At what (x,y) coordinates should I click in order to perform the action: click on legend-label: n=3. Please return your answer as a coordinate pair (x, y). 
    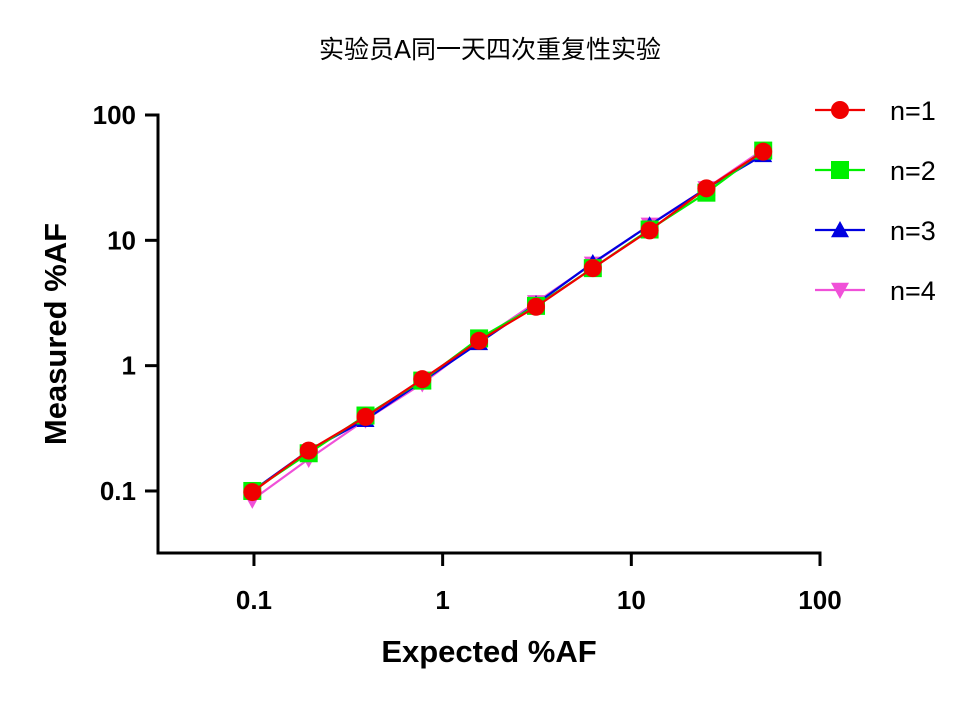
    Looking at the image, I should click on (913, 231).